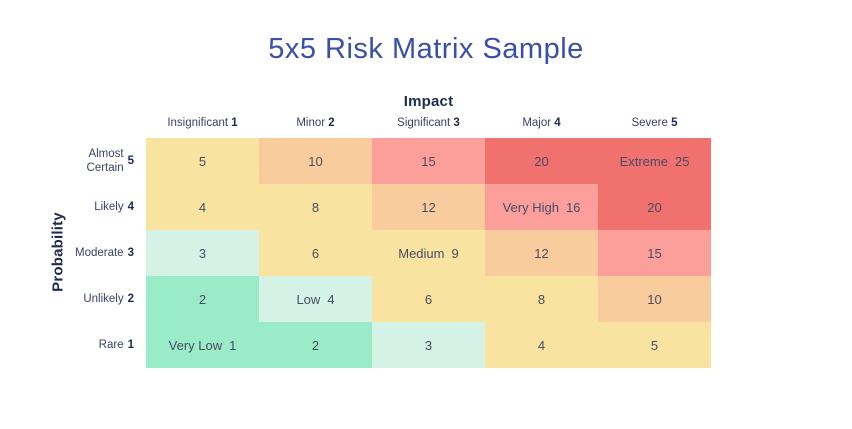 The image size is (852, 429). I want to click on row-label-rare: Rare 1, so click(70, 345).